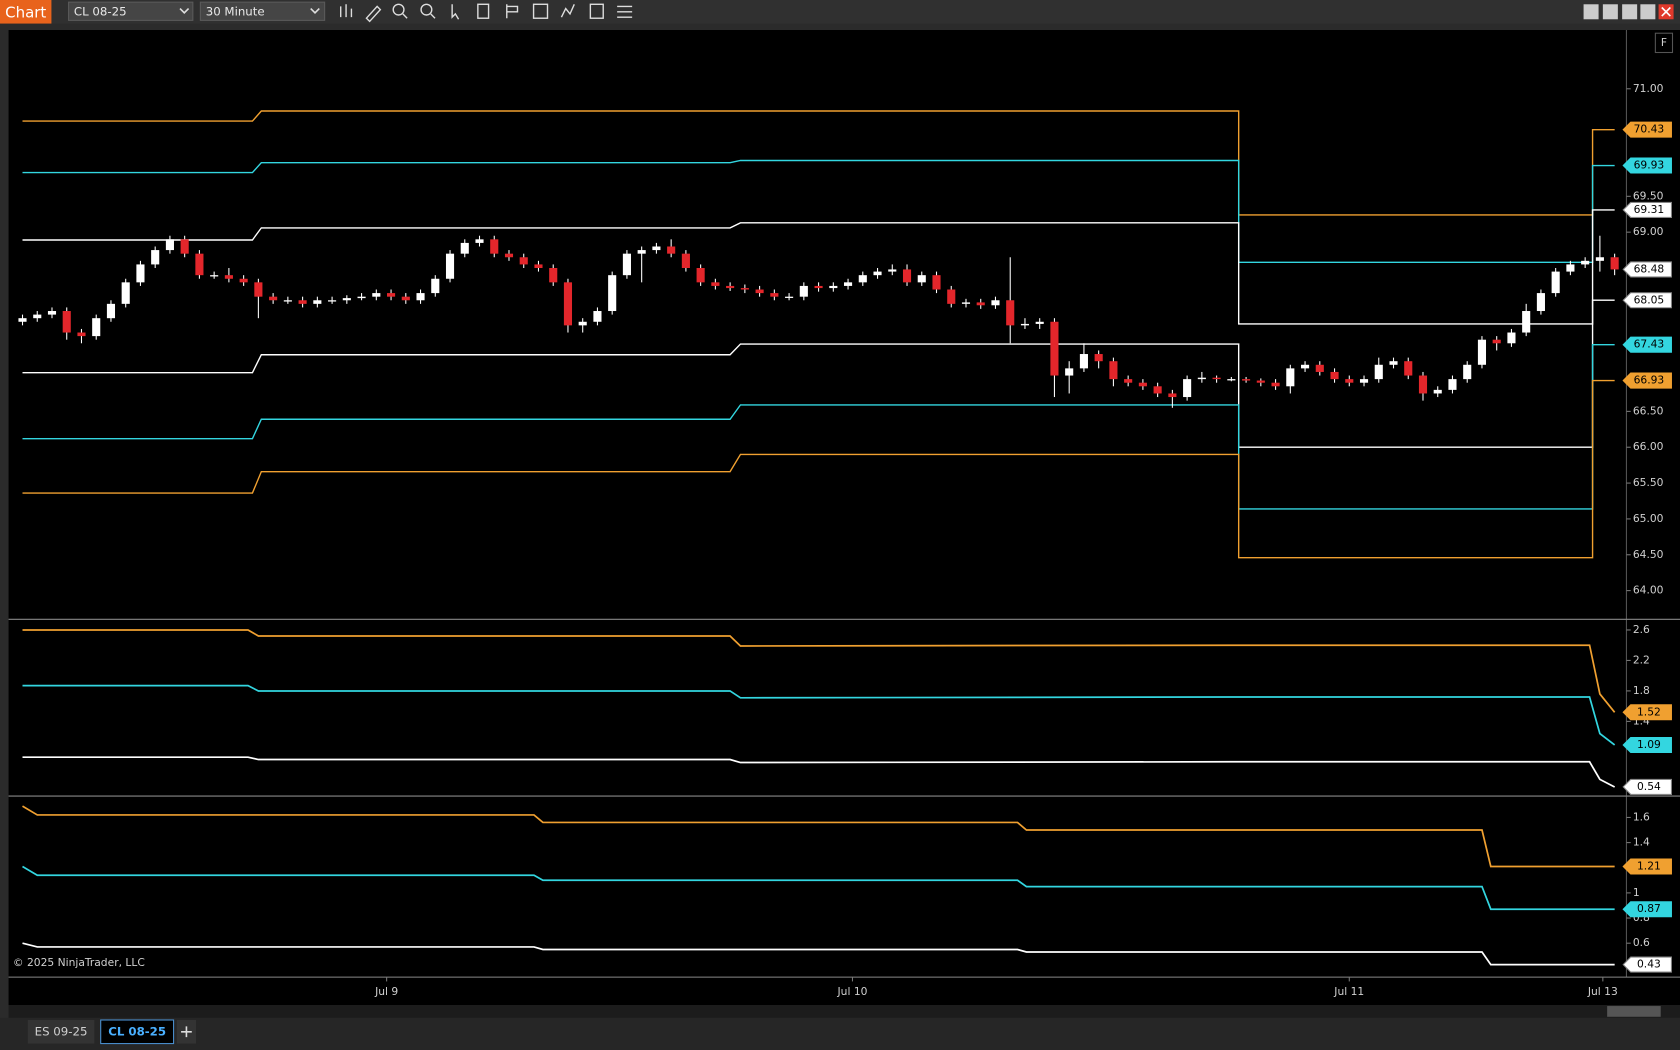  I want to click on y-tick-label: 65.00, so click(1648, 518).